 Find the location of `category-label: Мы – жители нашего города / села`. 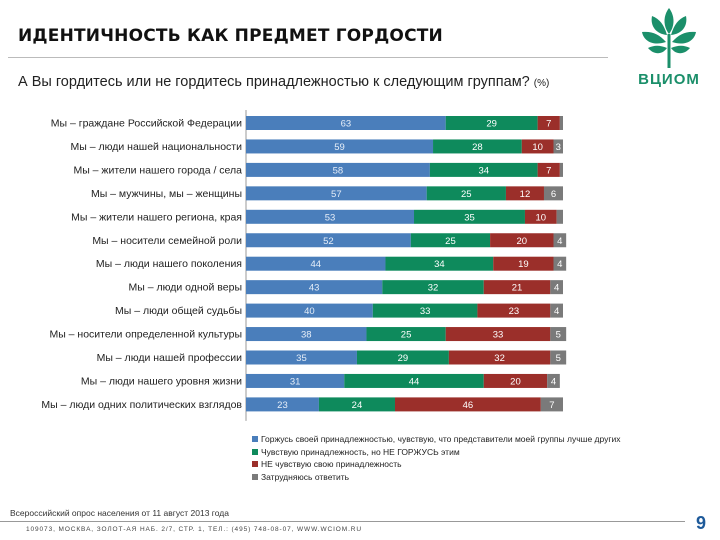

category-label: Мы – жители нашего города / села is located at coordinates (157, 170).